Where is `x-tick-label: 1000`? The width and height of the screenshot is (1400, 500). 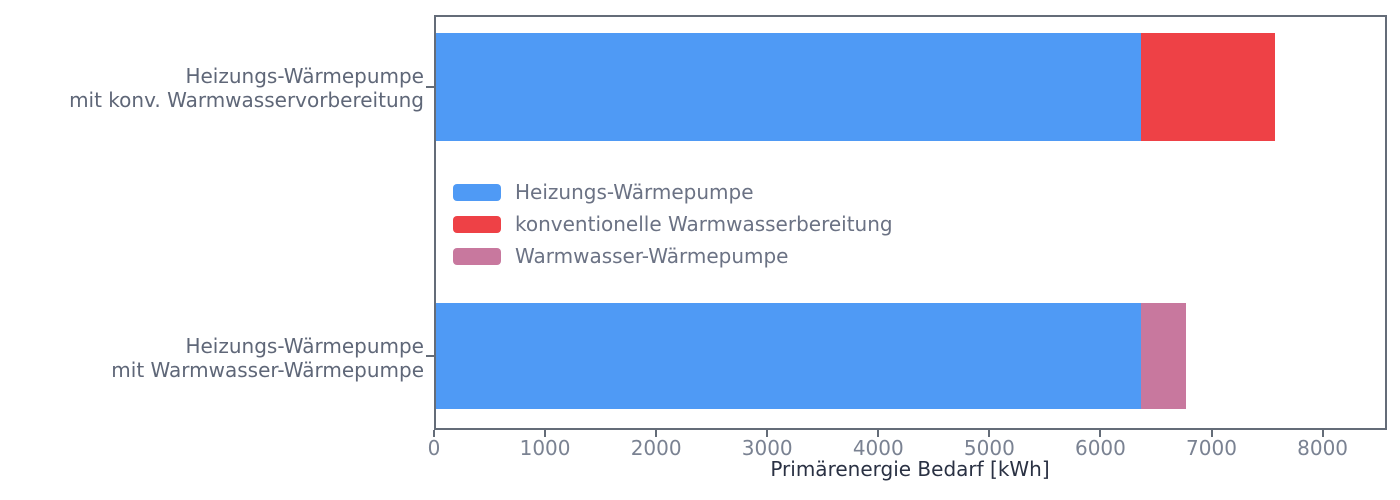 x-tick-label: 1000 is located at coordinates (545, 448).